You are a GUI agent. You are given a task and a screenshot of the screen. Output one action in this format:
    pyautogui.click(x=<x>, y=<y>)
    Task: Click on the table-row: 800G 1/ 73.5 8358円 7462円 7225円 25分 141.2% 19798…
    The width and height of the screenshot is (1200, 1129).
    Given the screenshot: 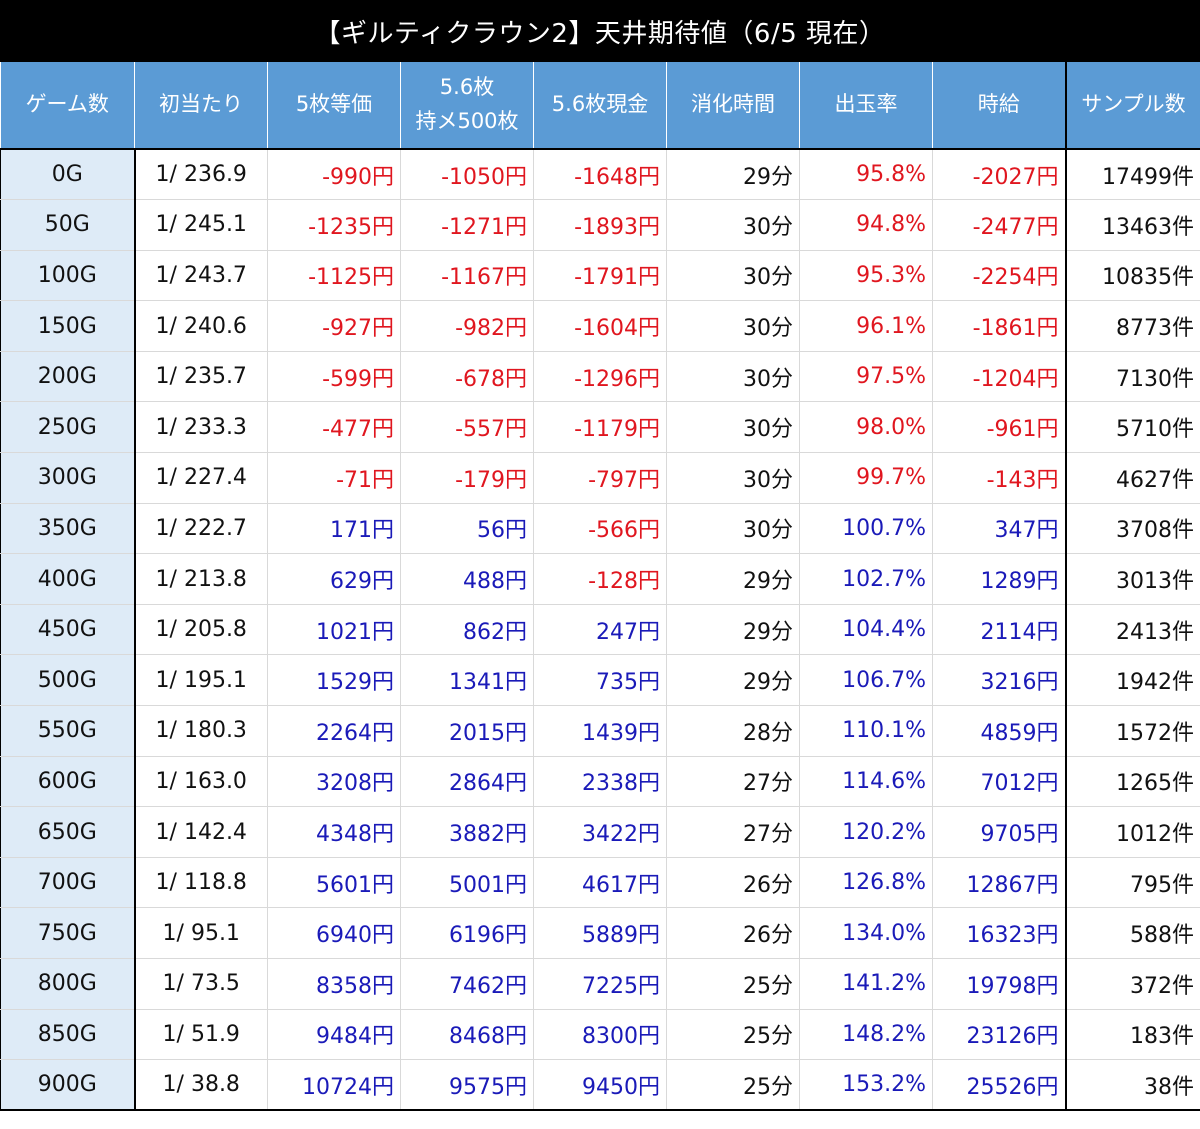 What is the action you would take?
    pyautogui.click(x=600, y=984)
    